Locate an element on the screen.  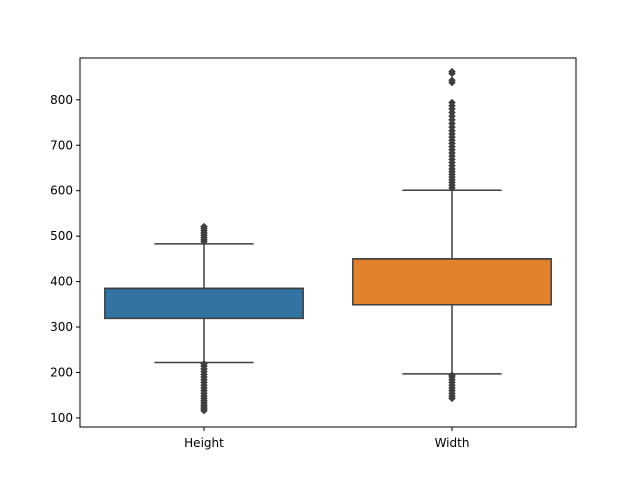
x-tick-label: Width is located at coordinates (452, 443).